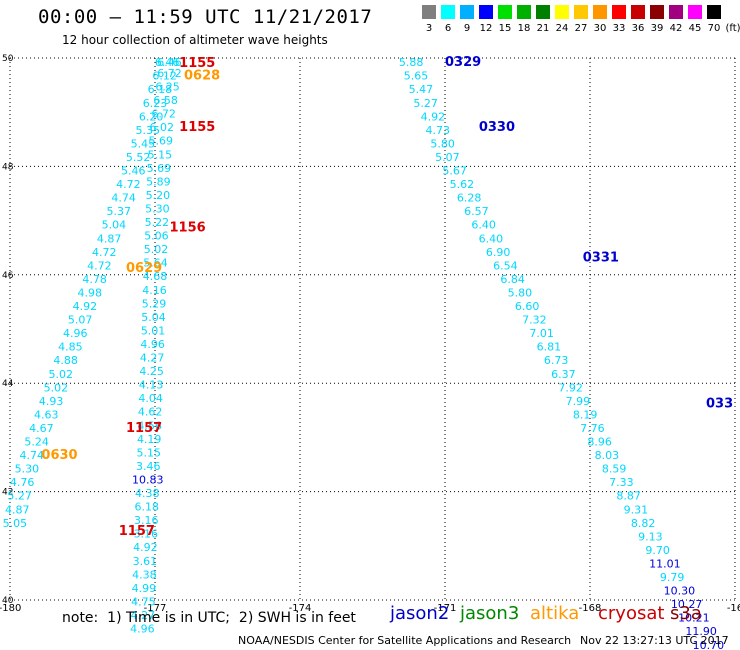 The image size is (740, 650). Describe the element at coordinates (41, 428) in the screenshot. I see `swh-value-label: 4.67` at that location.